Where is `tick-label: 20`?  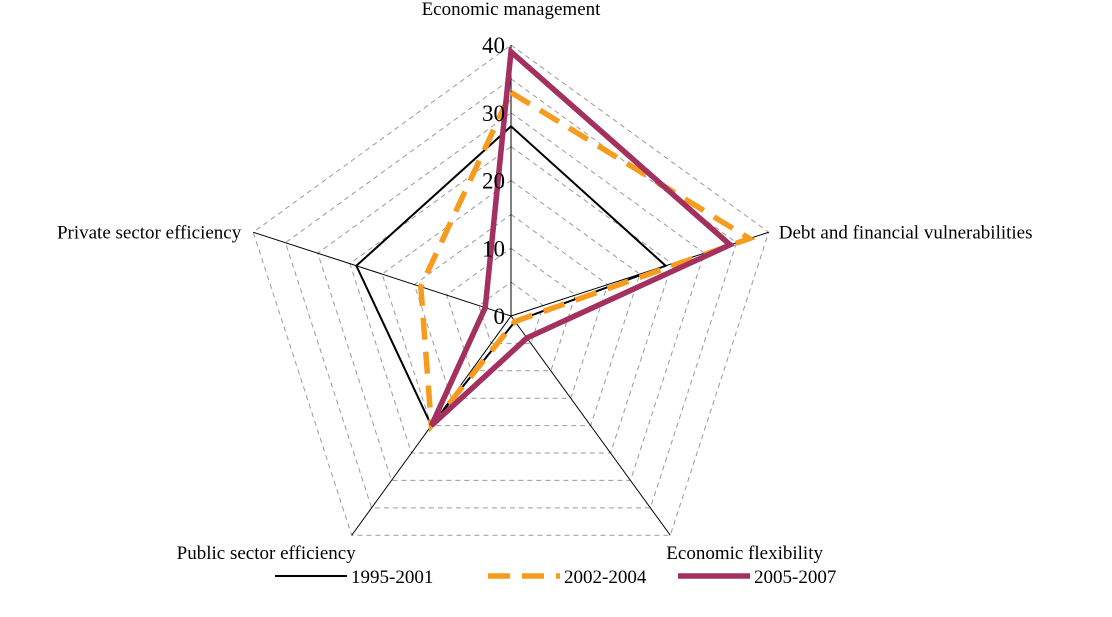 tick-label: 20 is located at coordinates (493, 181).